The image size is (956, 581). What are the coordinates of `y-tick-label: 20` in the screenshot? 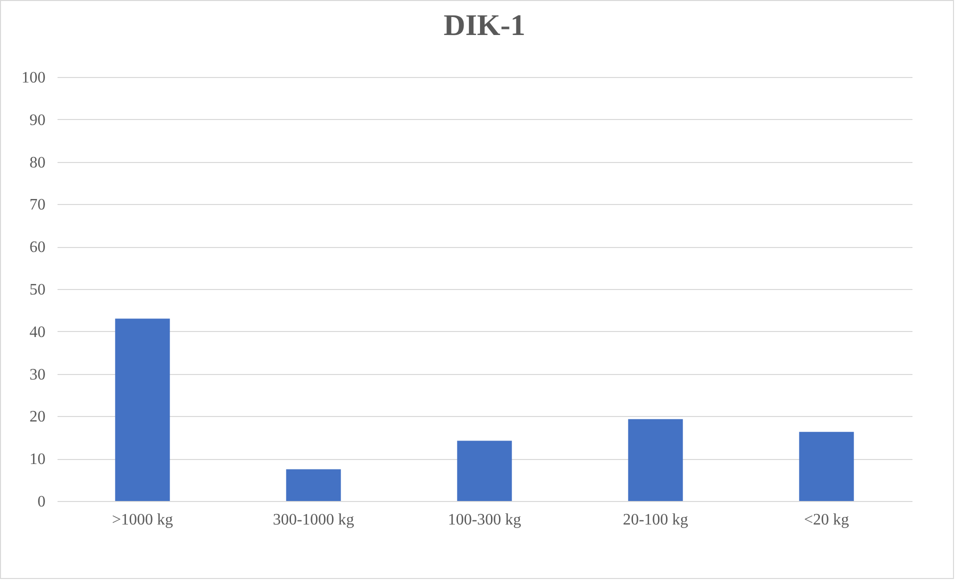 It's located at (38, 417).